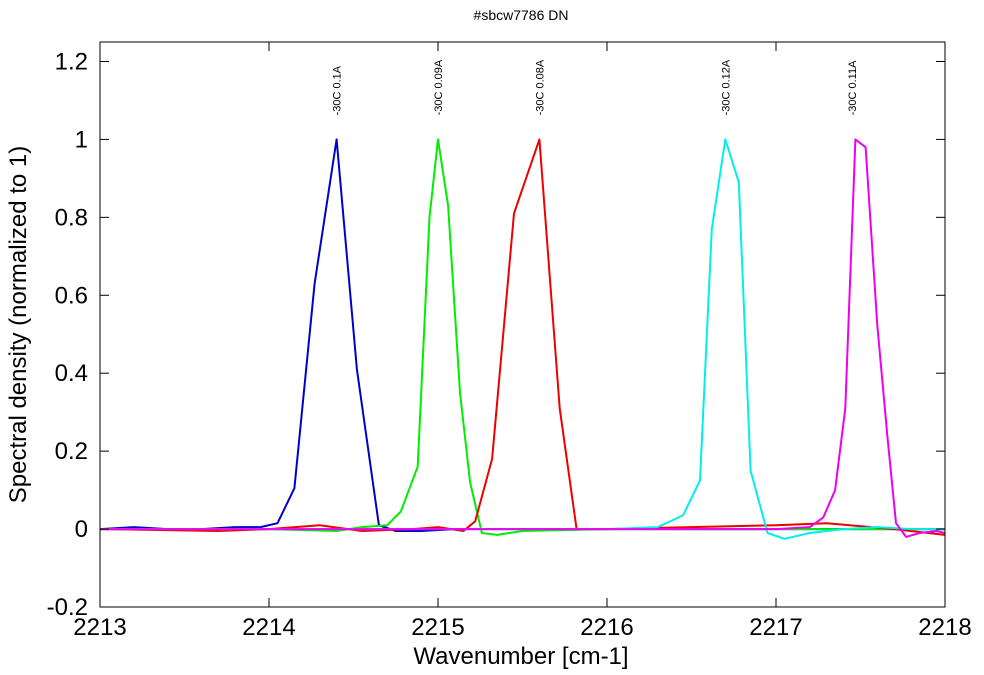 This screenshot has height=675, width=984. Describe the element at coordinates (71, 451) in the screenshot. I see `y-tick-label: 0.2` at that location.